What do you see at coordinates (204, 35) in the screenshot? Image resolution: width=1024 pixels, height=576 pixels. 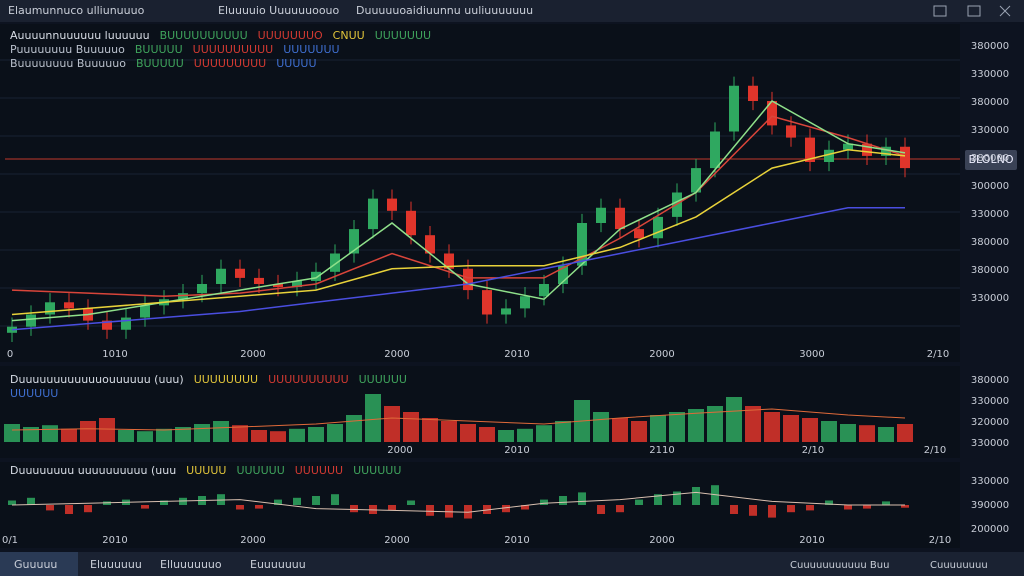 I see `legend-item: BUUUUUUUUUU` at bounding box center [204, 35].